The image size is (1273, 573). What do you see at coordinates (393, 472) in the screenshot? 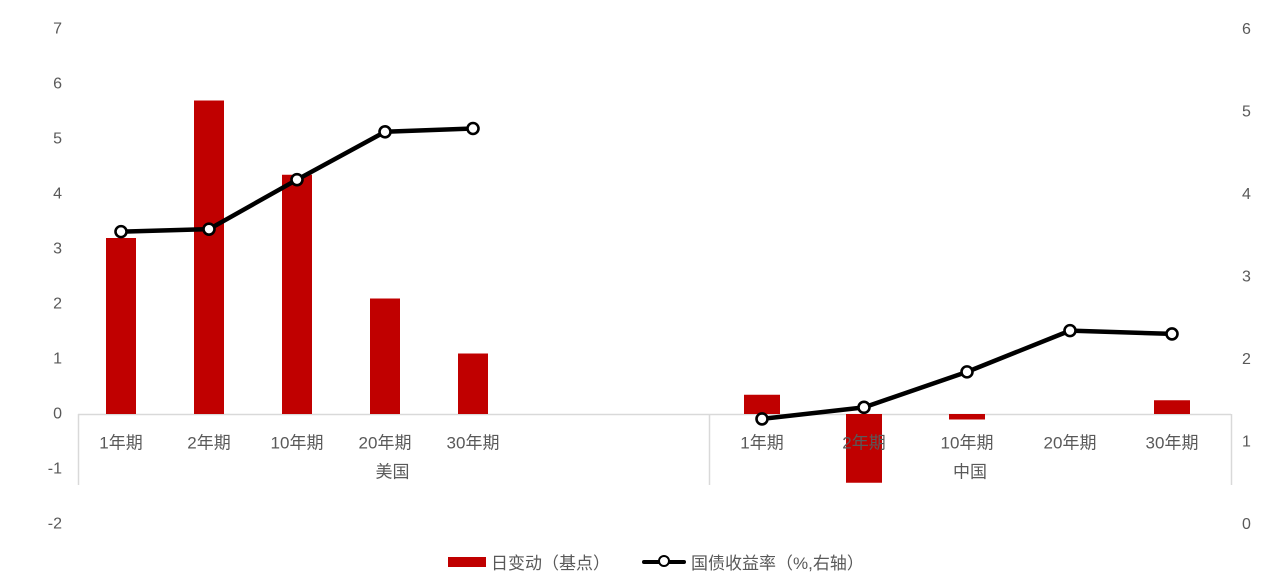
I see `group-label-美国: 美国` at bounding box center [393, 472].